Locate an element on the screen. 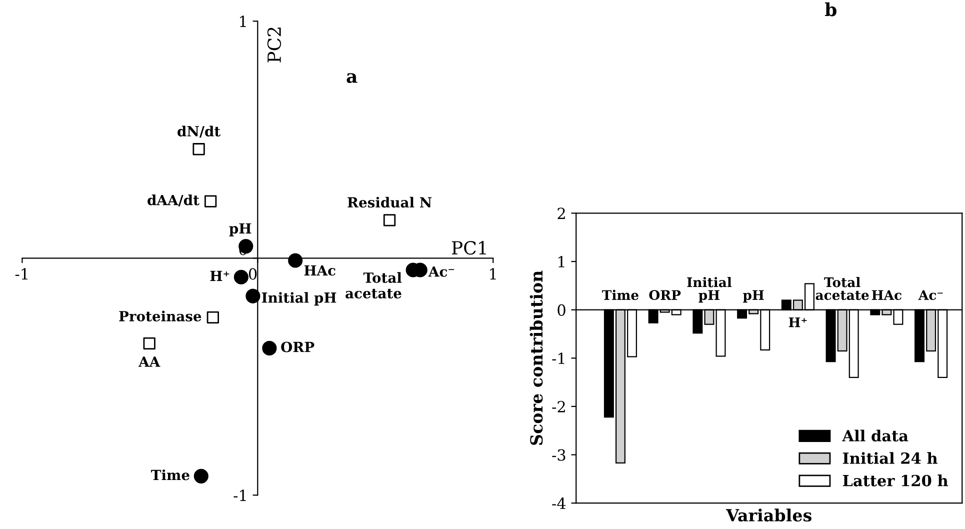  x-axis-title: PC1 is located at coordinates (469, 247).